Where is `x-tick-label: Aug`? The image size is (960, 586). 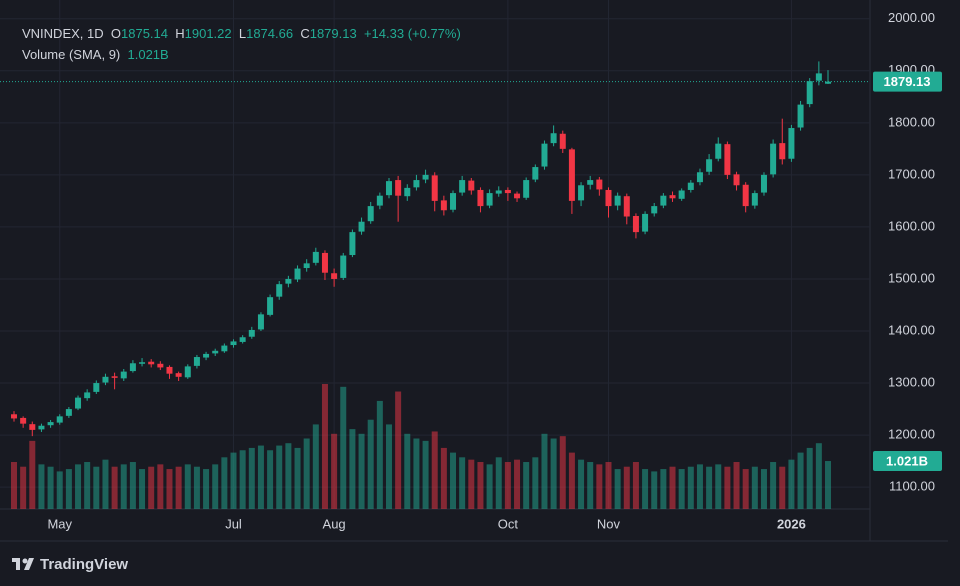
x-tick-label: Aug is located at coordinates (334, 523).